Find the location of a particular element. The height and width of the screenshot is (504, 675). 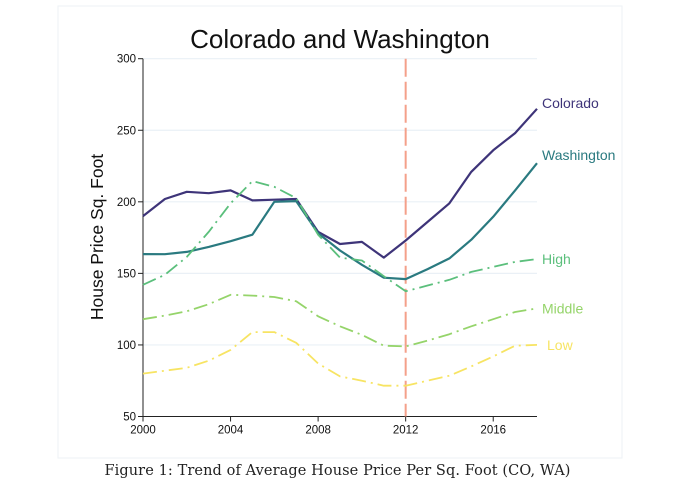

series-label-low: Low is located at coordinates (560, 345).